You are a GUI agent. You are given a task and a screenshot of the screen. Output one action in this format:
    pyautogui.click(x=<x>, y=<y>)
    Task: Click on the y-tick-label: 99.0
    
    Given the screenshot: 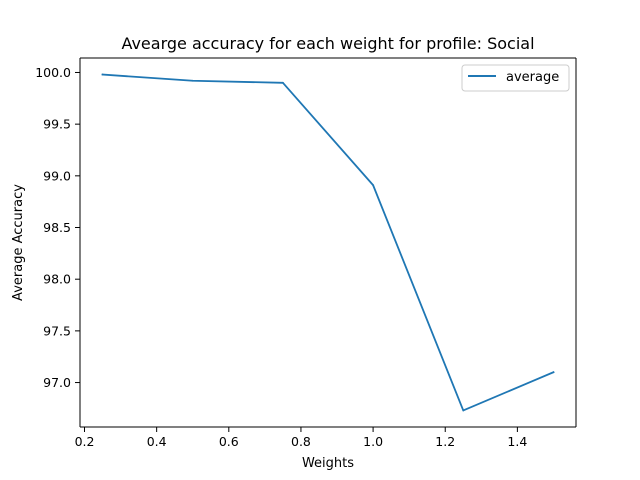 What is the action you would take?
    pyautogui.click(x=57, y=175)
    